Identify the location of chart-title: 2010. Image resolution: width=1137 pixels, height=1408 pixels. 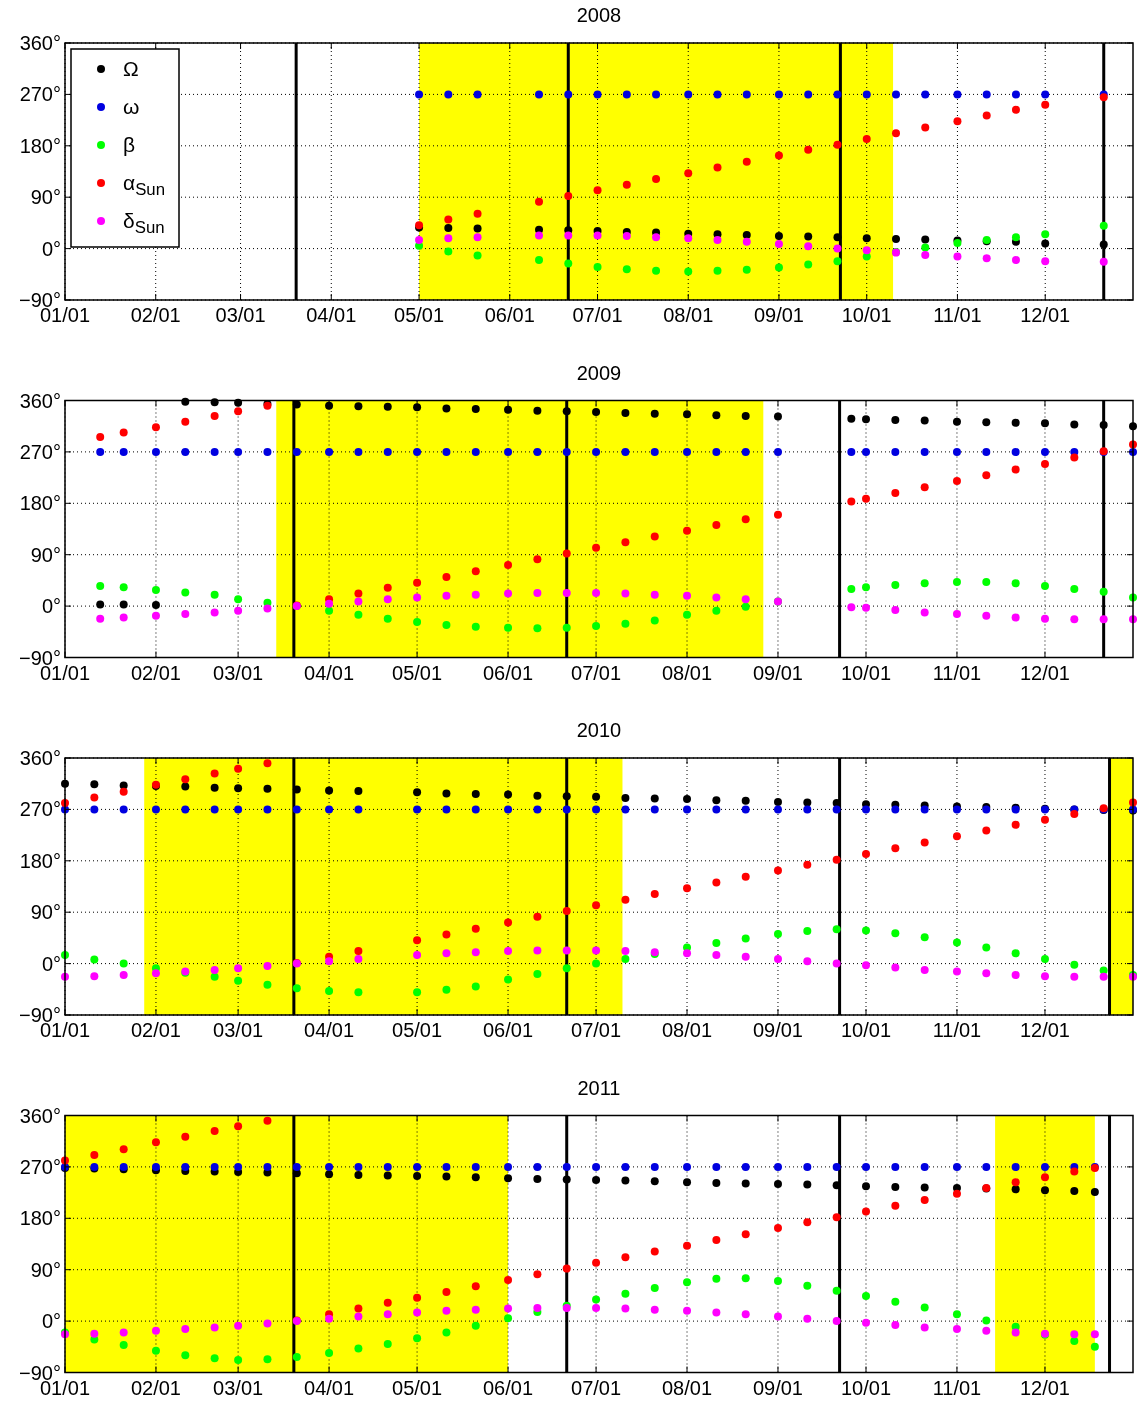
(599, 730).